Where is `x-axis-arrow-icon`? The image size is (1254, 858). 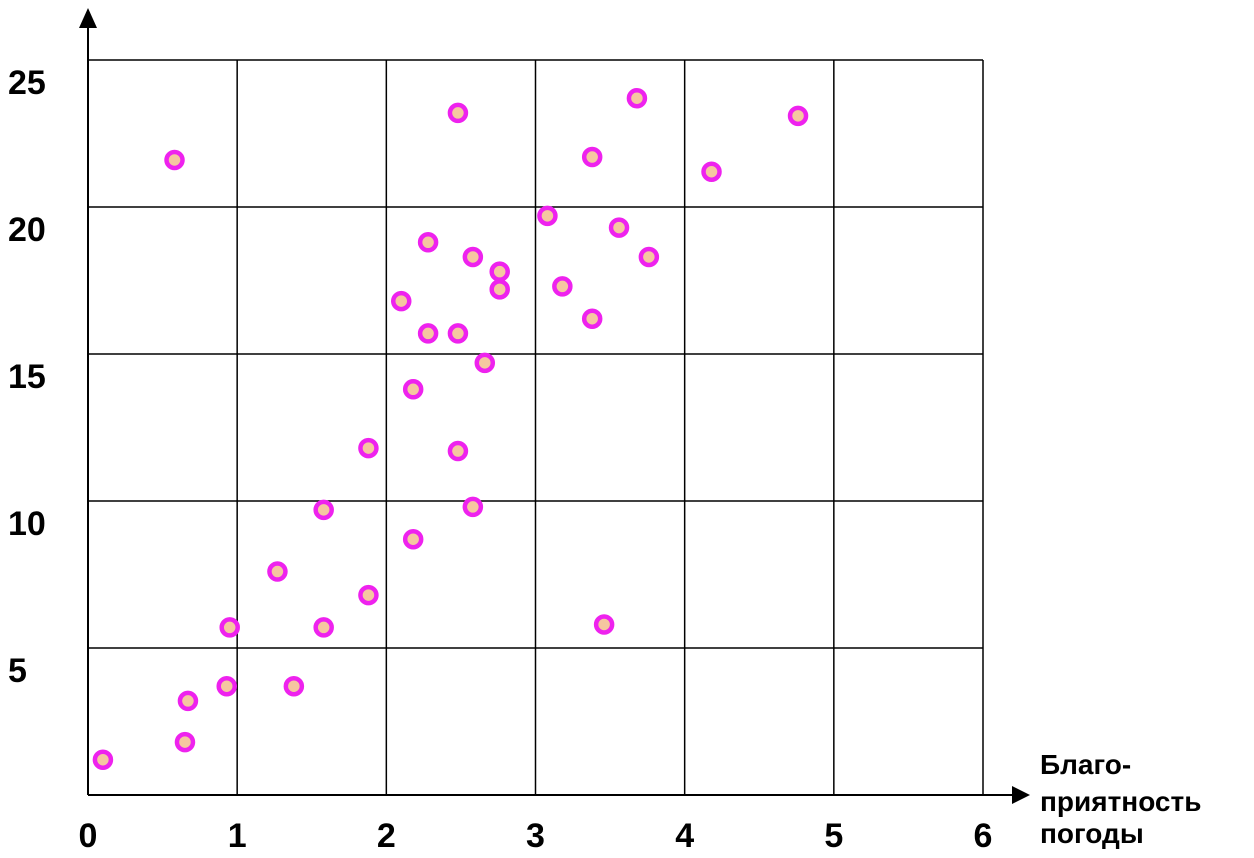
x-axis-arrow-icon is located at coordinates (1021, 795).